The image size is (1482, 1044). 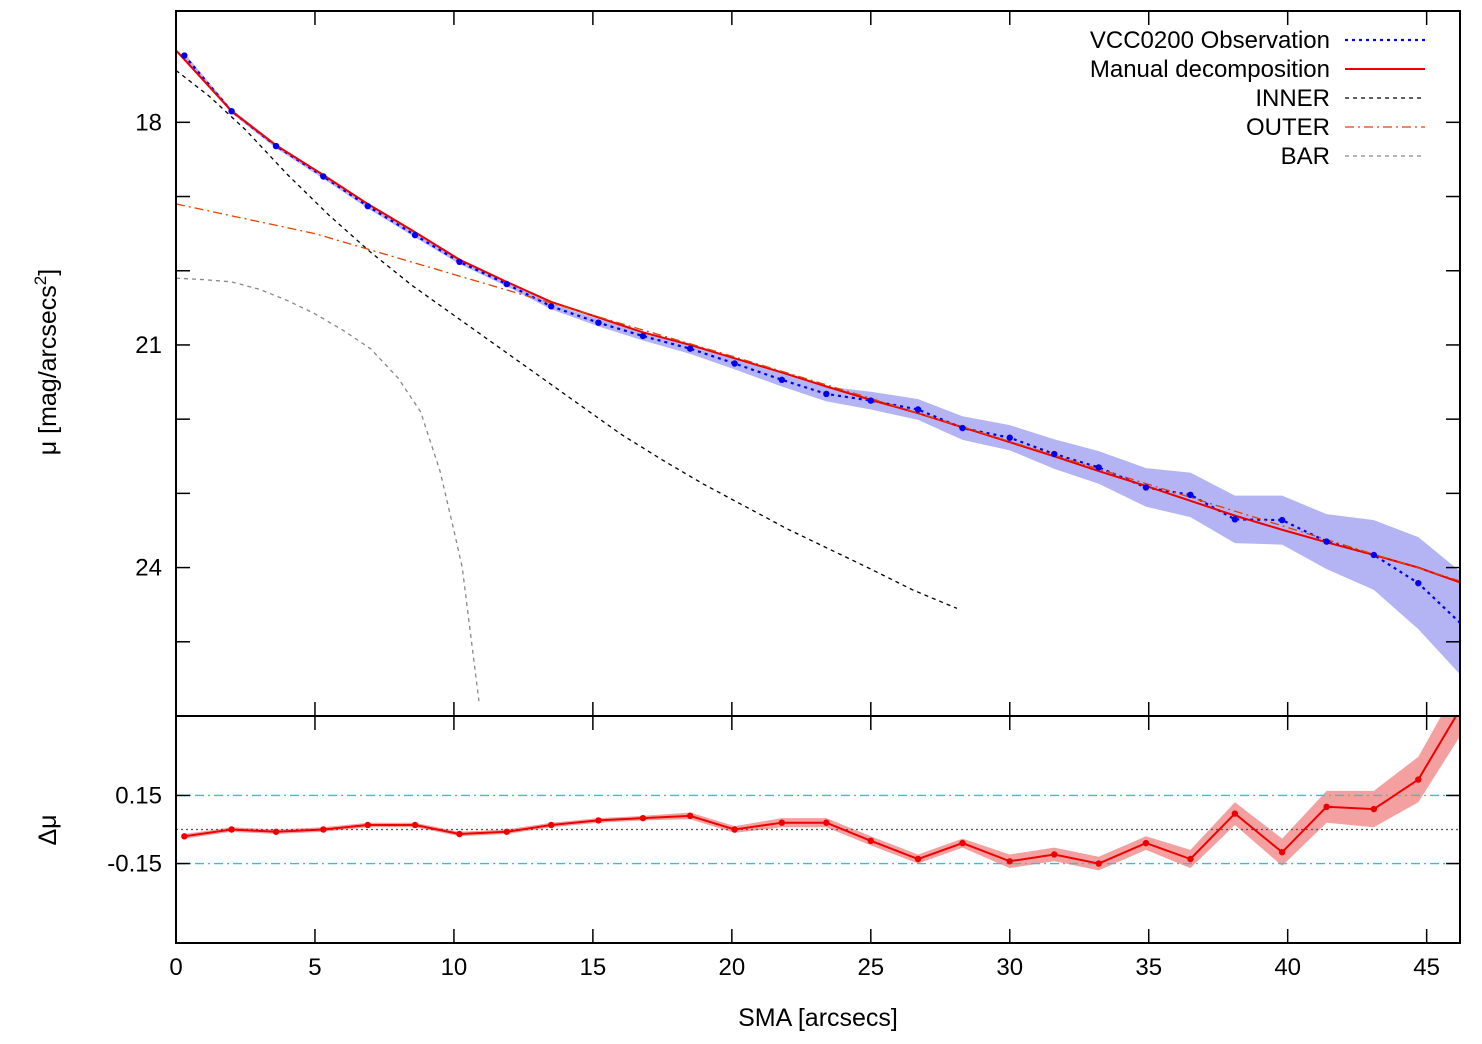 I want to click on x-tick-label: 25, so click(x=870, y=967).